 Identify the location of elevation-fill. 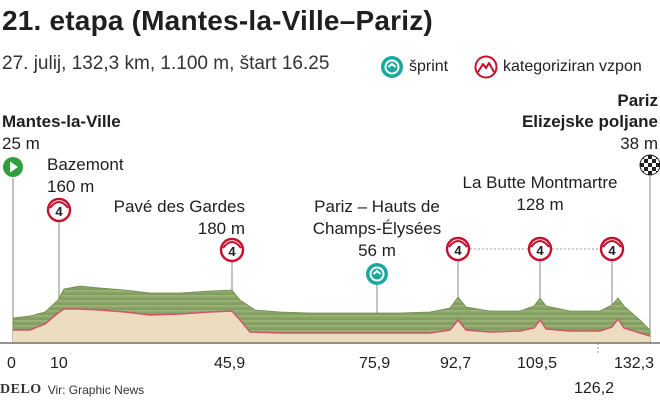
(331, 326).